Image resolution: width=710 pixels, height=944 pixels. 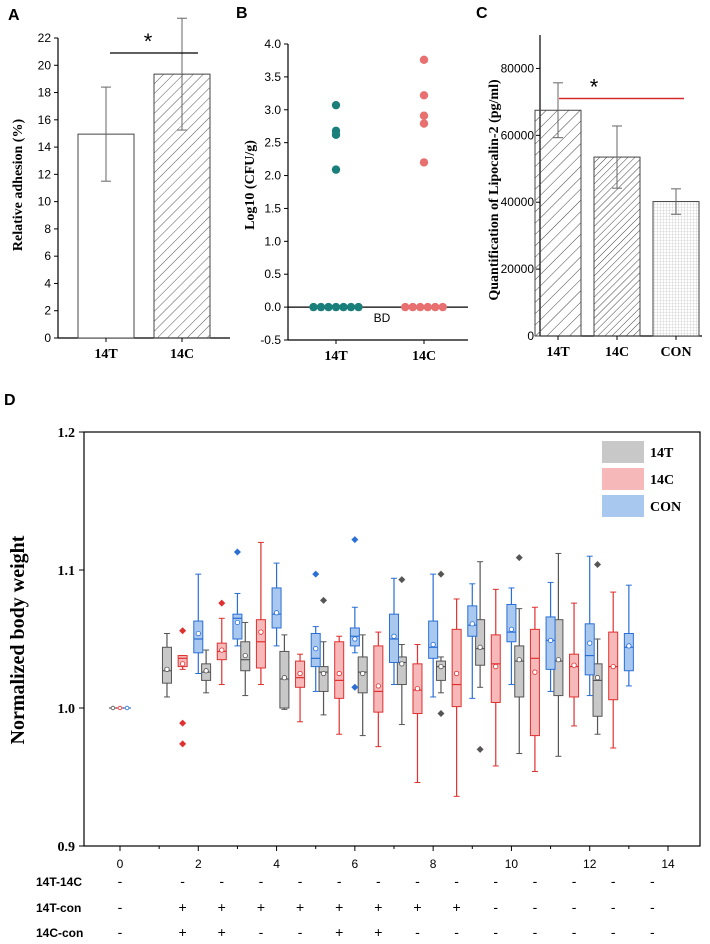 I want to click on panel-b-ytick-label: 1.0, so click(x=272, y=241).